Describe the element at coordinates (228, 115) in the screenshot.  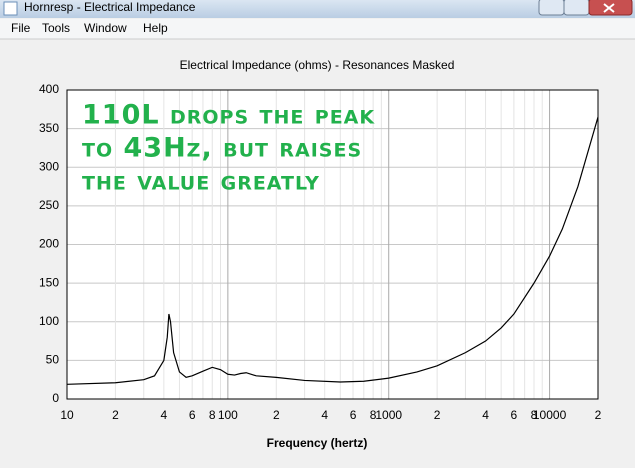
I see `annotation: 110L drops the peak` at that location.